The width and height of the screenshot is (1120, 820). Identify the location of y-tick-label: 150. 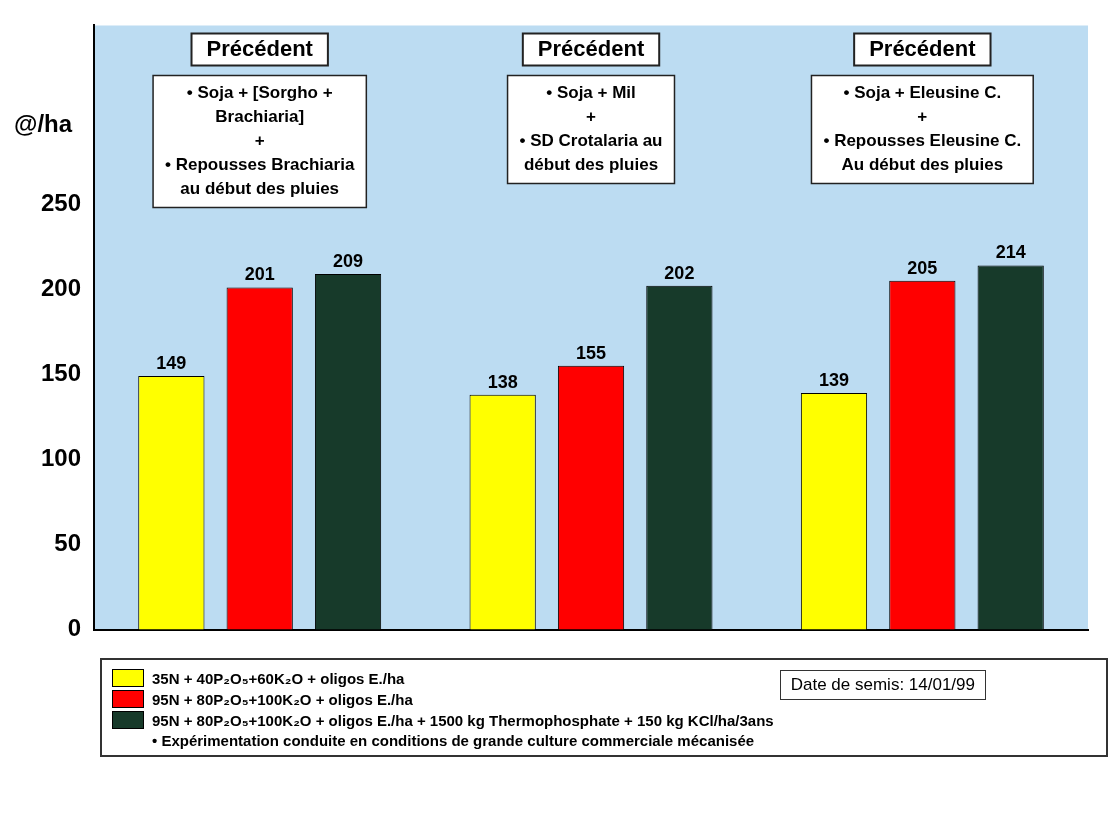
(61, 372).